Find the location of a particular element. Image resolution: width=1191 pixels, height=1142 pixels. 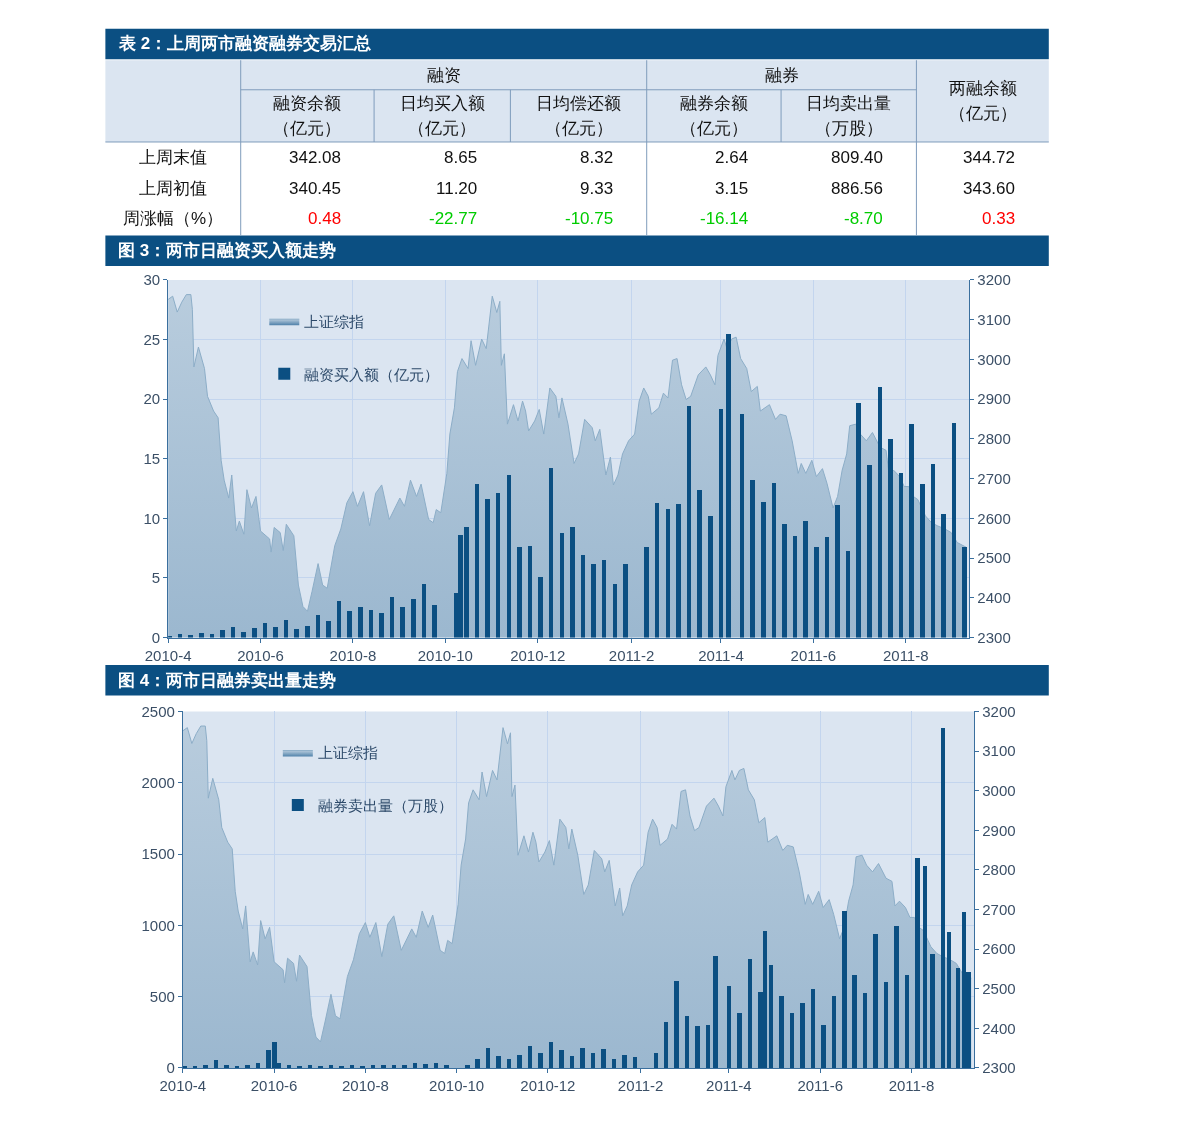

text: 3.15 is located at coordinates (732, 188).